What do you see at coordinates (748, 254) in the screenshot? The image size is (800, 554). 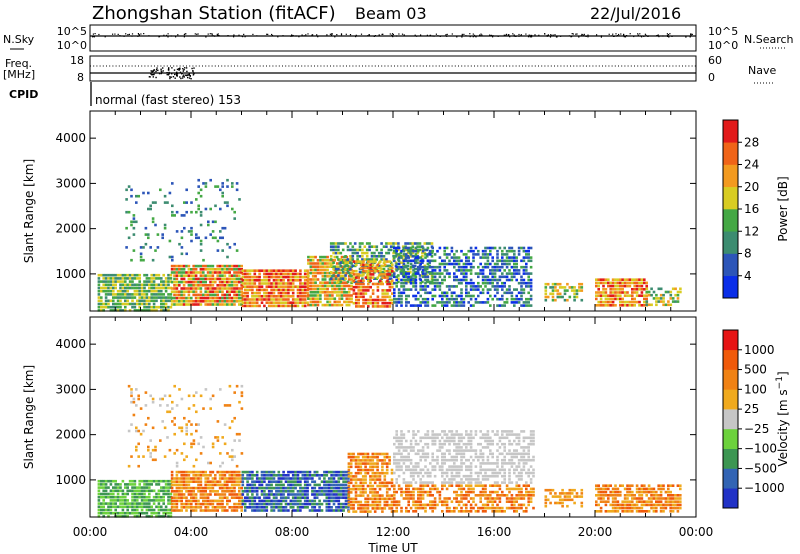 I see `power-colorbar-tick-label: 8` at bounding box center [748, 254].